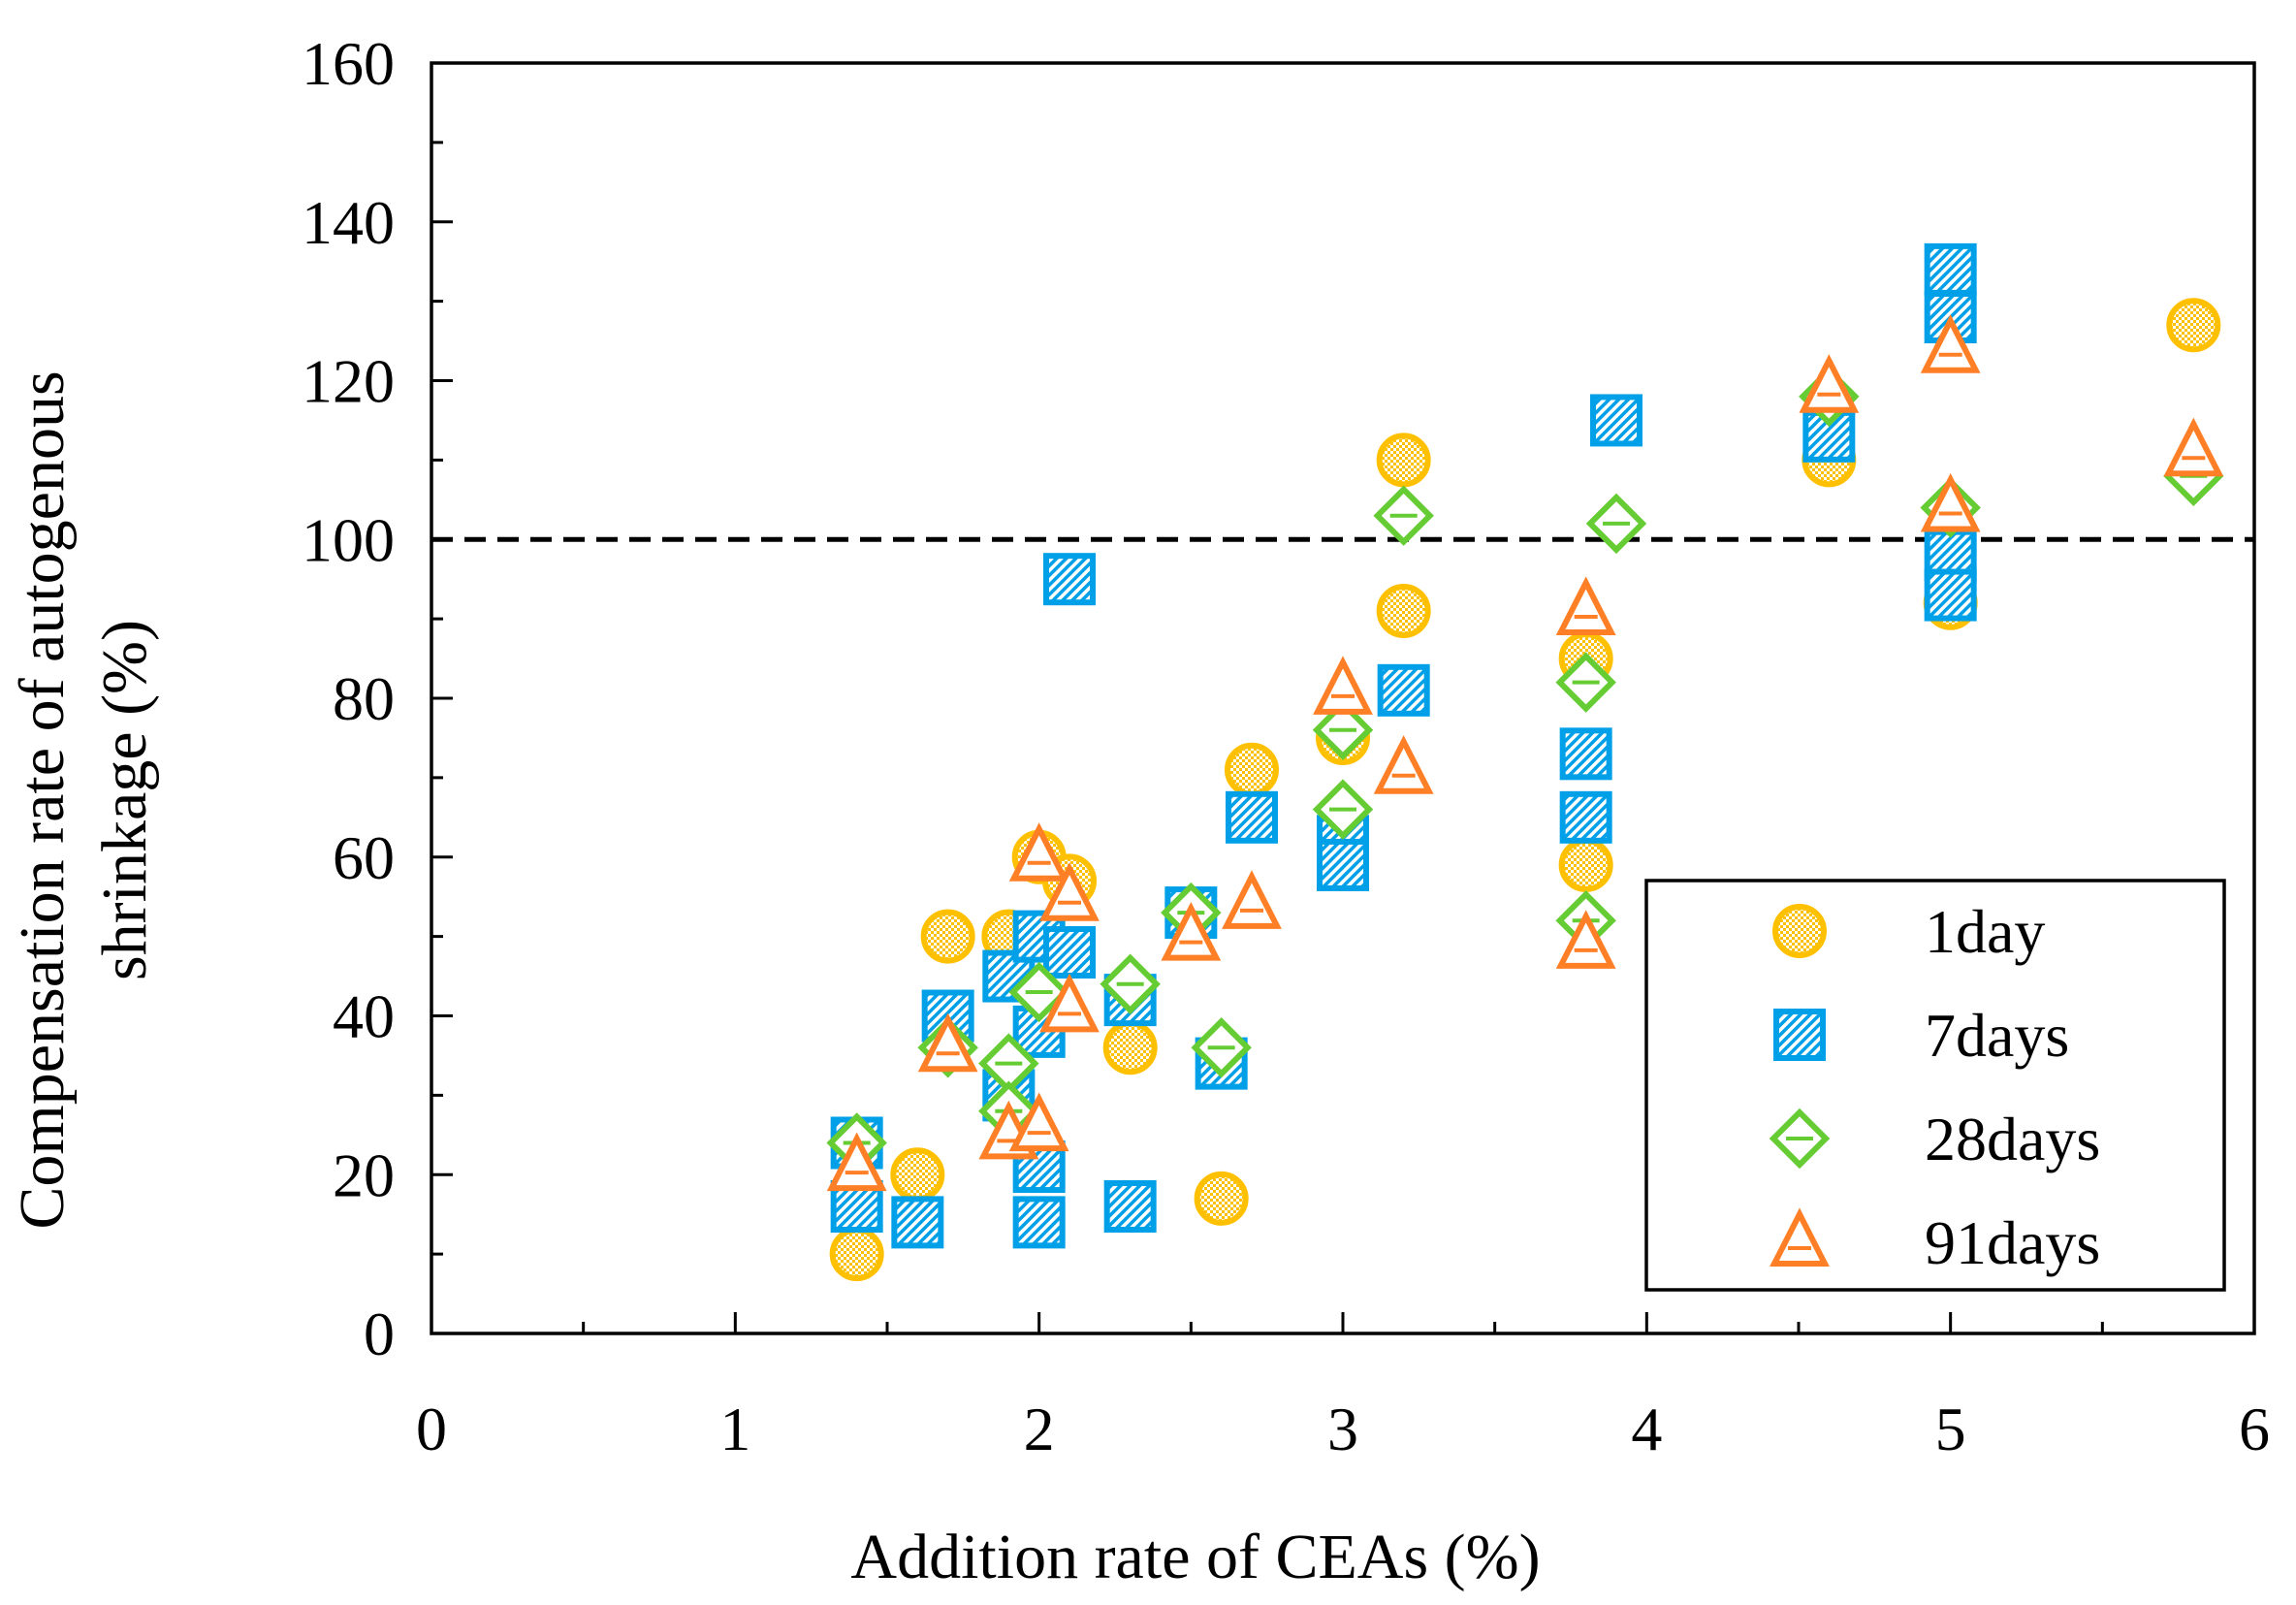 The image size is (2296, 1605). Describe the element at coordinates (364, 858) in the screenshot. I see `y-tick-label: 60` at that location.